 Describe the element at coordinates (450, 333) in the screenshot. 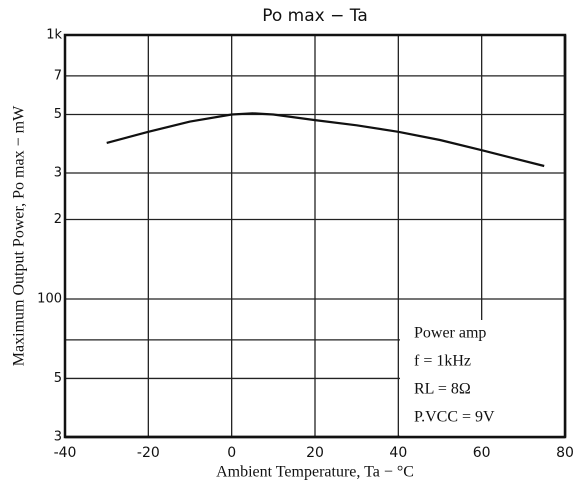

I see `annotation: Power amp` at that location.